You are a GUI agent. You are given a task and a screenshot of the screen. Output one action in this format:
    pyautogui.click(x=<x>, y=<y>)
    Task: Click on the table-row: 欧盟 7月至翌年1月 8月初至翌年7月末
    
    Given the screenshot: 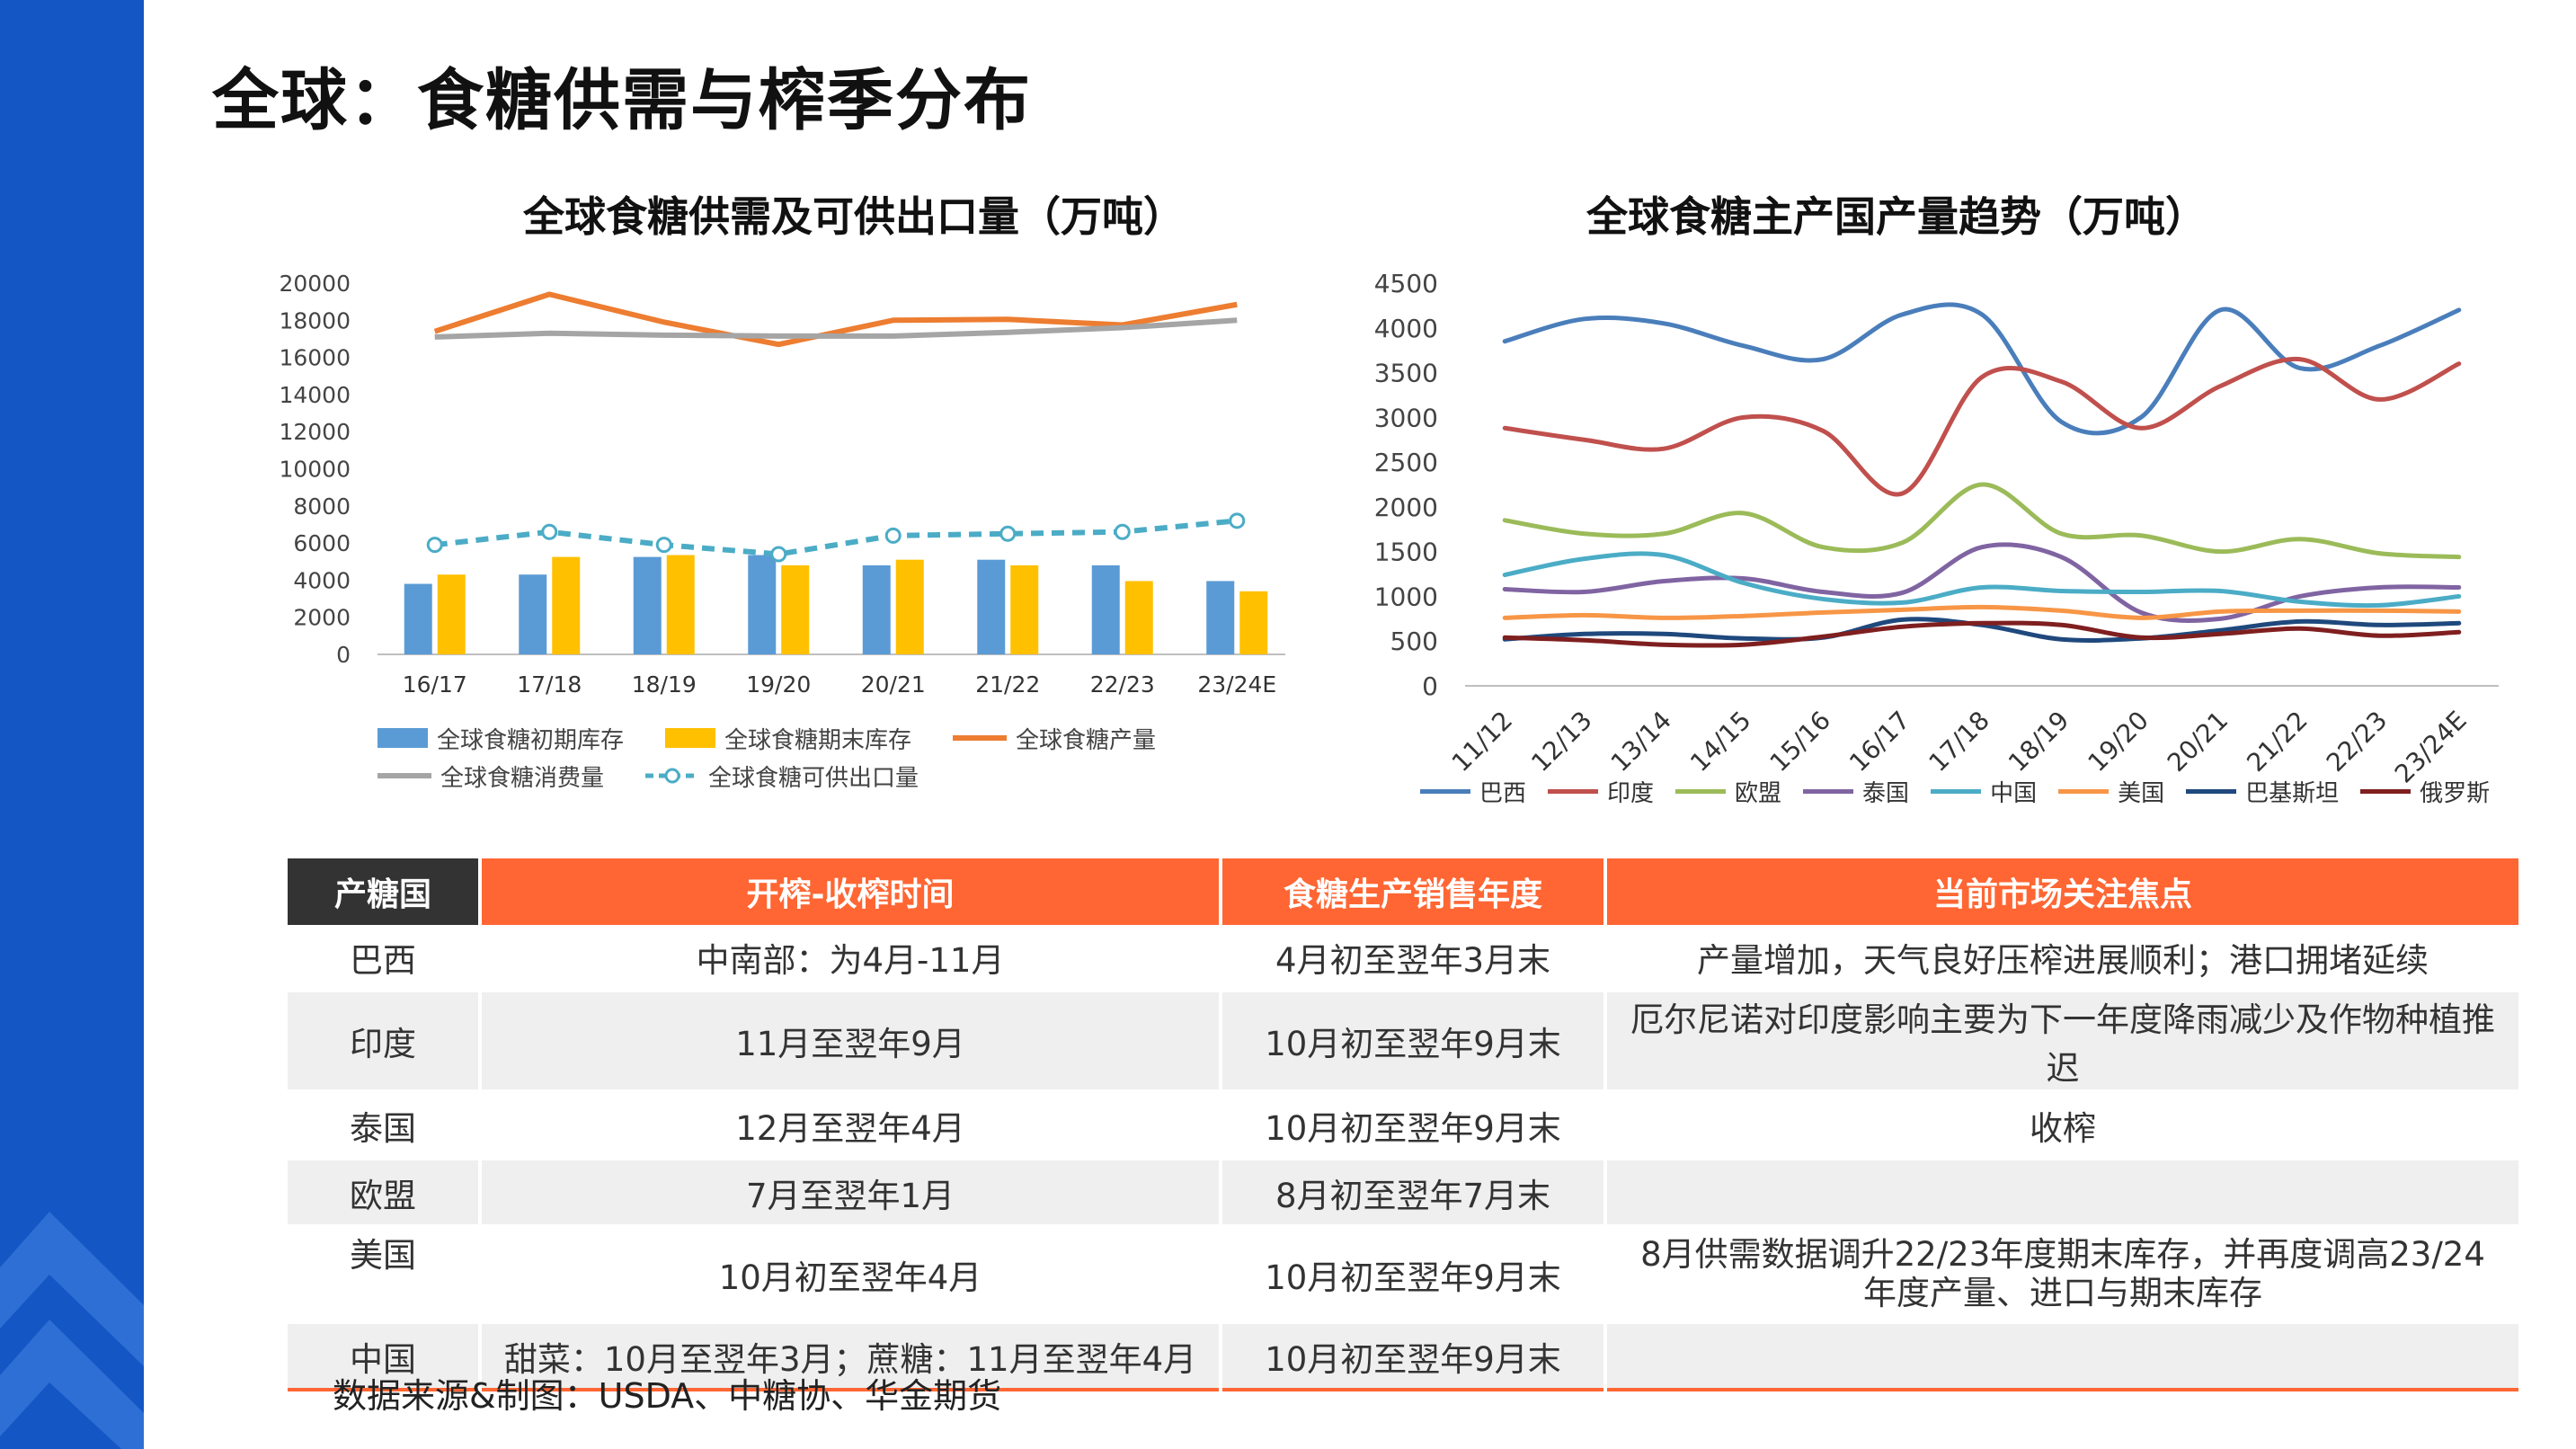 What is the action you would take?
    pyautogui.click(x=1403, y=1194)
    